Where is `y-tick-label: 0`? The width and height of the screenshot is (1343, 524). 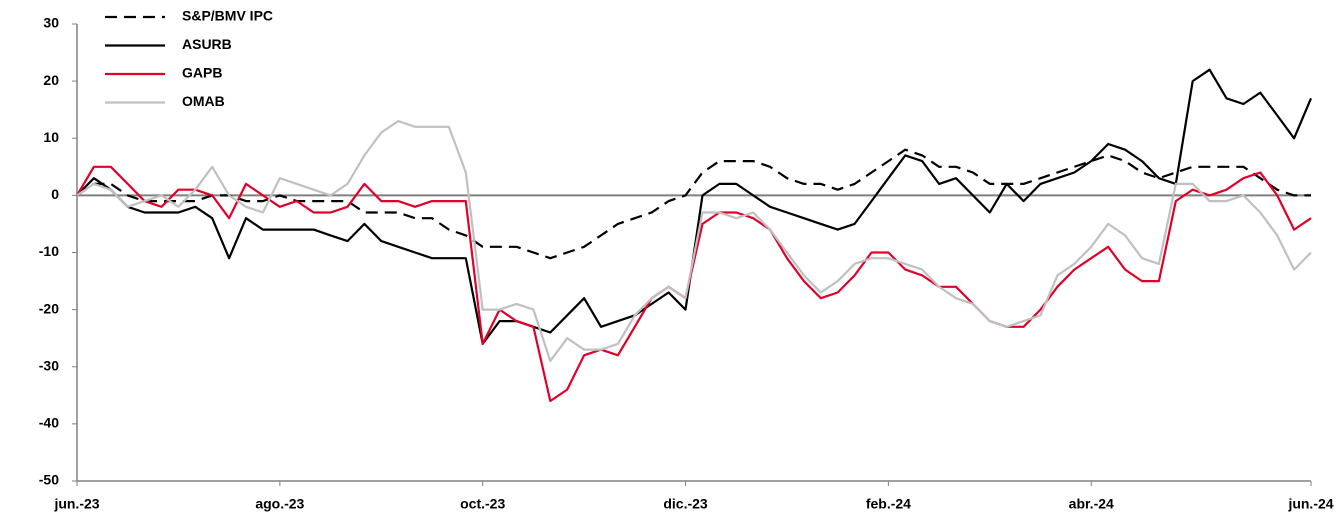 y-tick-label: 0 is located at coordinates (55, 194).